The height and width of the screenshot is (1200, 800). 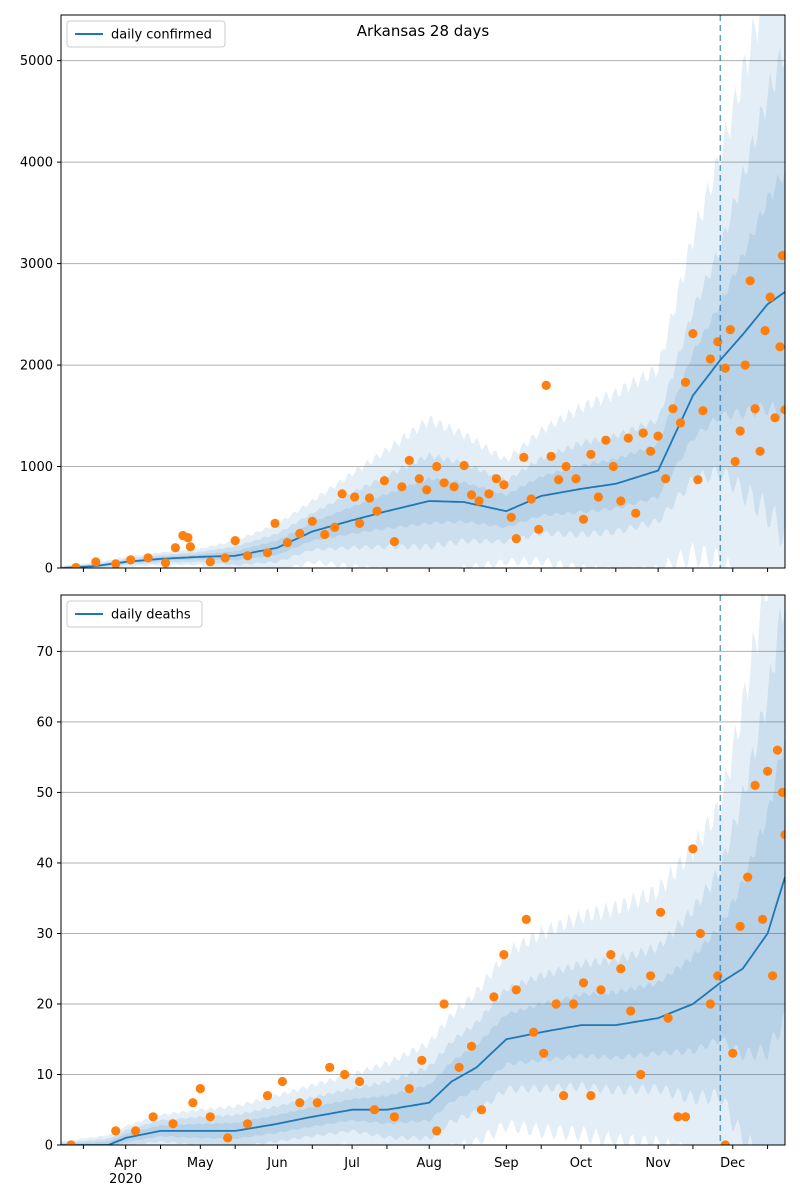 I want to click on x-tick-label: Jul, so click(x=351, y=1163).